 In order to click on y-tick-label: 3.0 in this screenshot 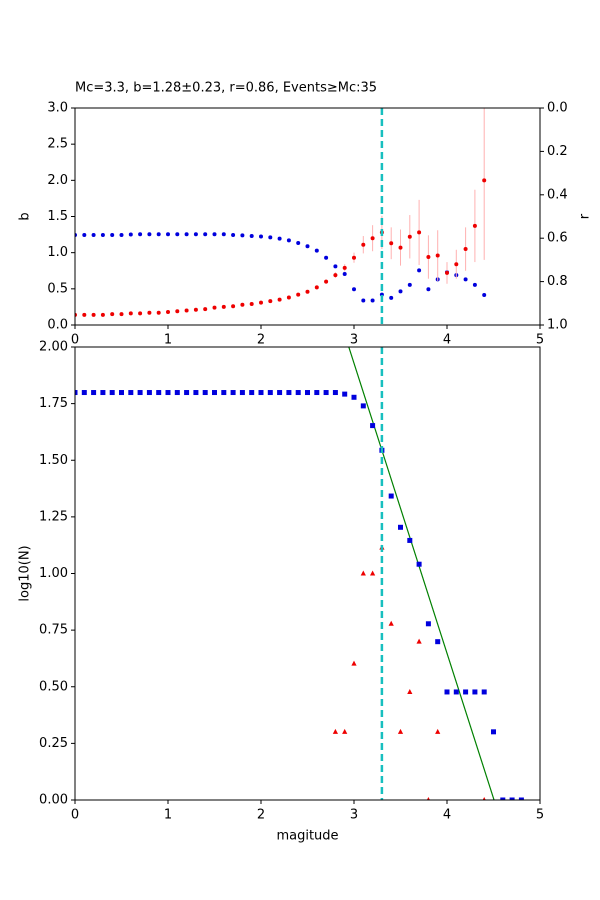, I will do `click(57, 108)`.